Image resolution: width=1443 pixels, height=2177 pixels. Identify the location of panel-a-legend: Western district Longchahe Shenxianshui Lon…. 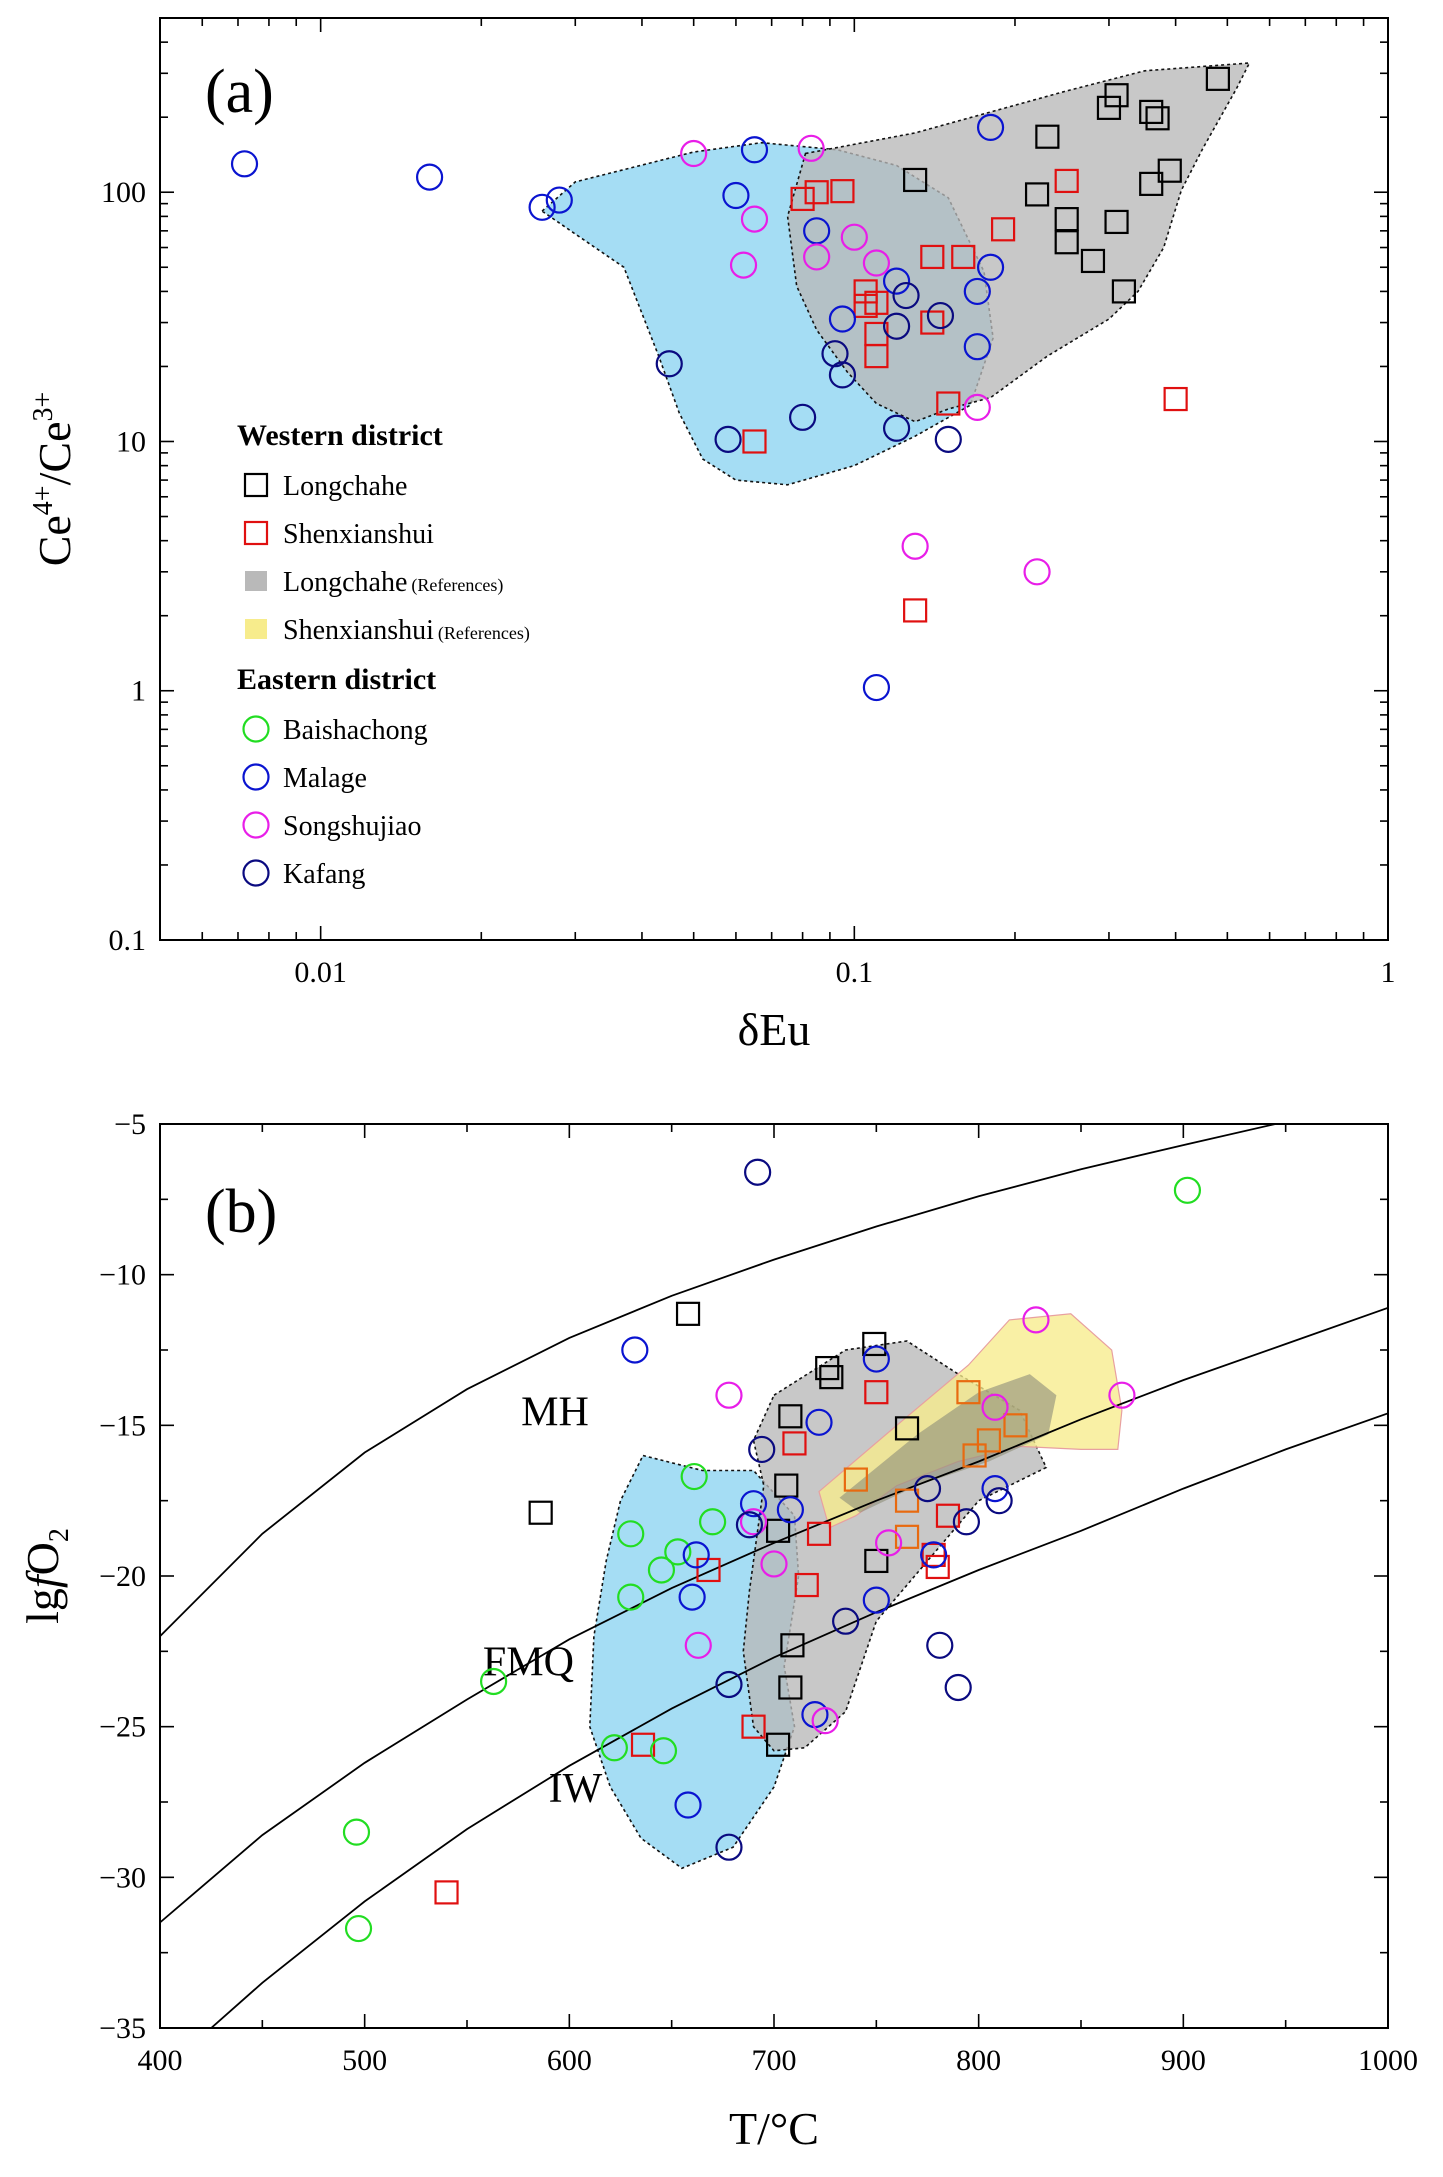
(383, 654).